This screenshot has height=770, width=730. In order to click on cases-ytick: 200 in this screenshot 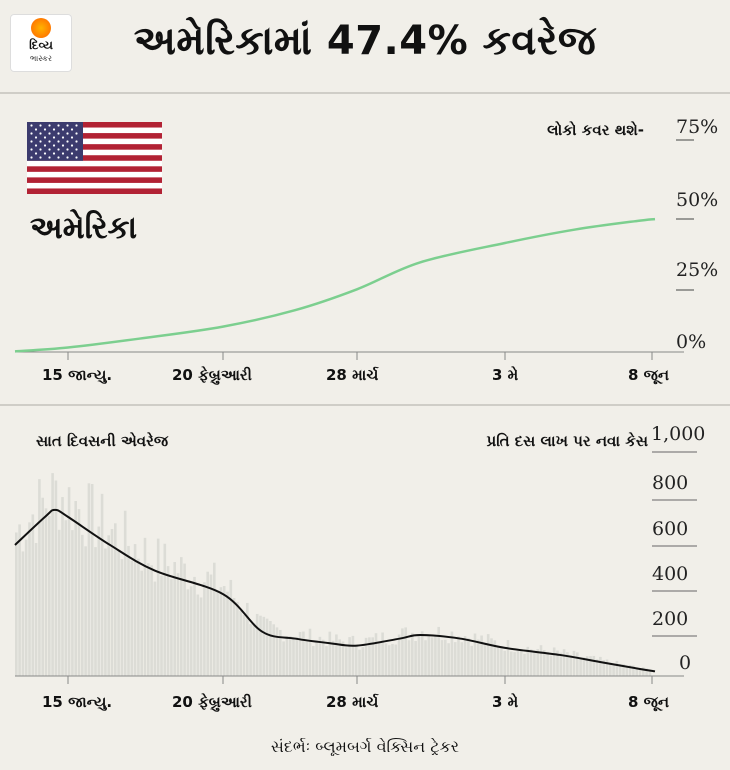, I will do `click(670, 619)`.